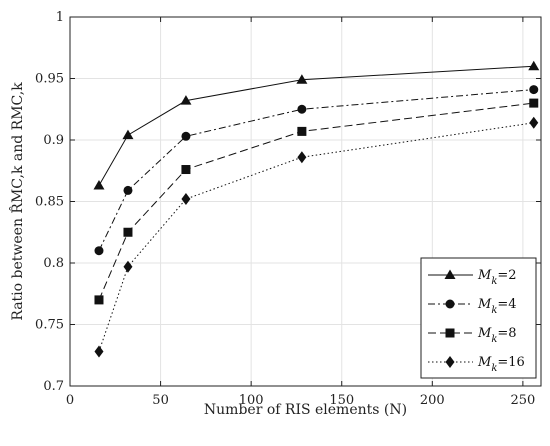 This screenshot has width=550, height=446. What do you see at coordinates (341, 400) in the screenshot?
I see `x-tick-label: 150` at bounding box center [341, 400].